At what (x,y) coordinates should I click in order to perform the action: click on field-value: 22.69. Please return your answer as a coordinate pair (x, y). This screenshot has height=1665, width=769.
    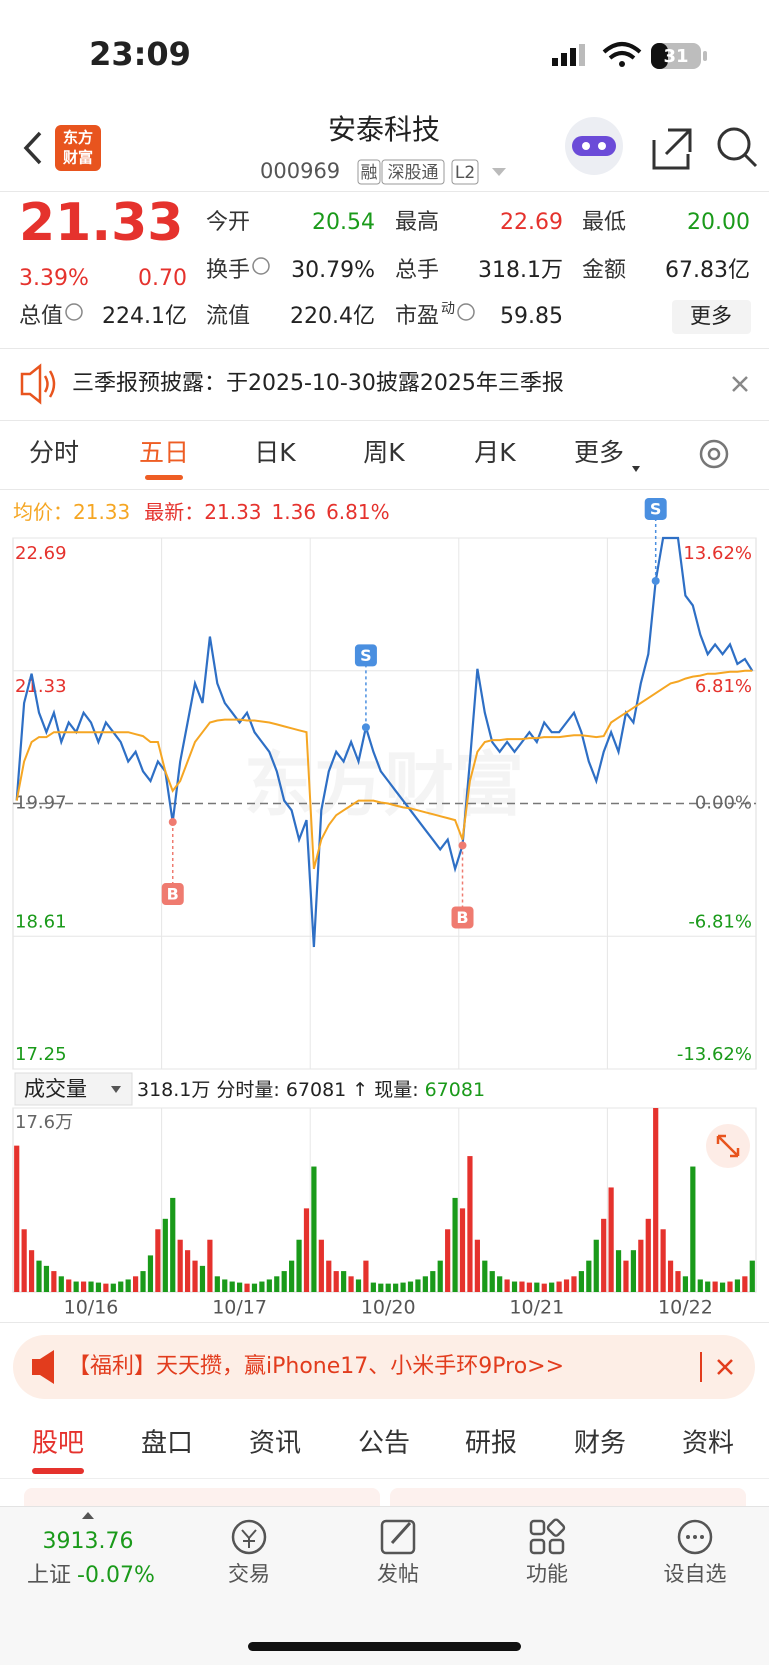
    Looking at the image, I should click on (531, 222).